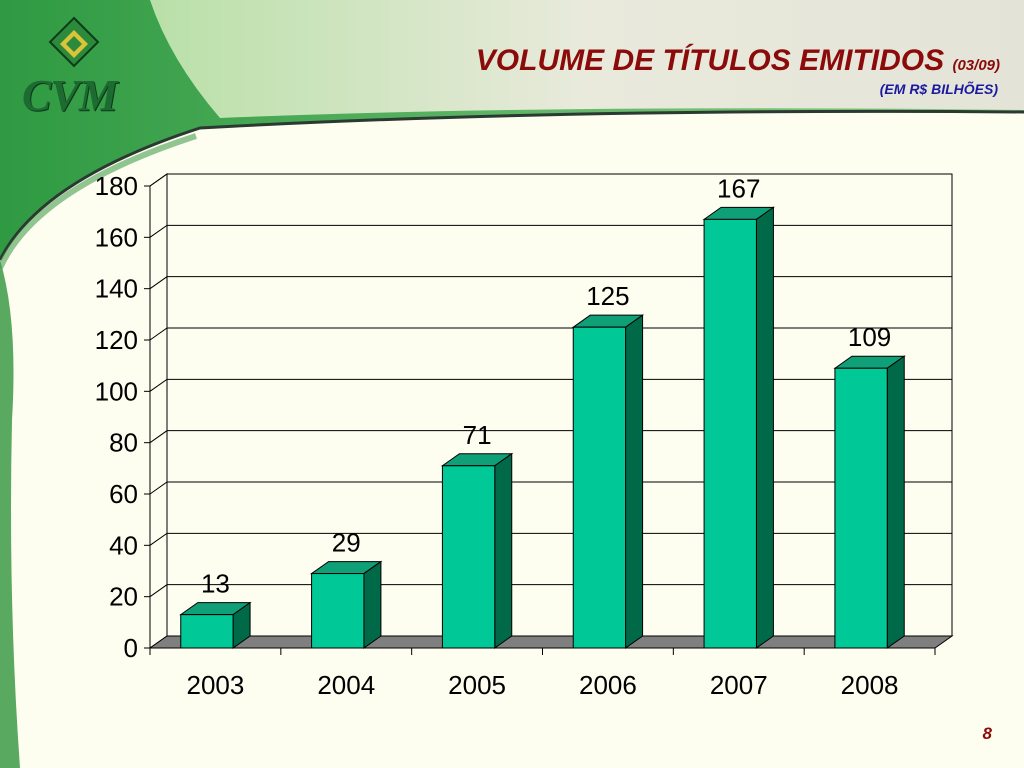 The image size is (1024, 768). Describe the element at coordinates (477, 435) in the screenshot. I see `data-label: 71` at that location.